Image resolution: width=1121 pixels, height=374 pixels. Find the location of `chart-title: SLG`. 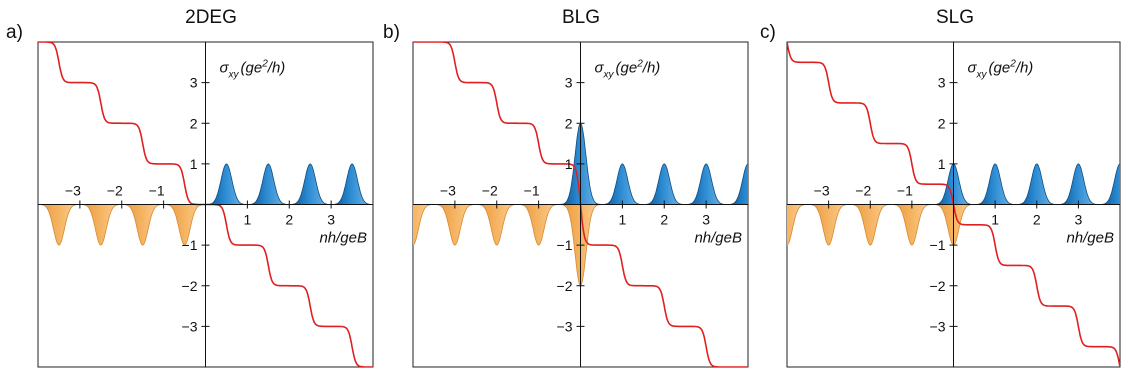

chart-title: SLG is located at coordinates (955, 17).